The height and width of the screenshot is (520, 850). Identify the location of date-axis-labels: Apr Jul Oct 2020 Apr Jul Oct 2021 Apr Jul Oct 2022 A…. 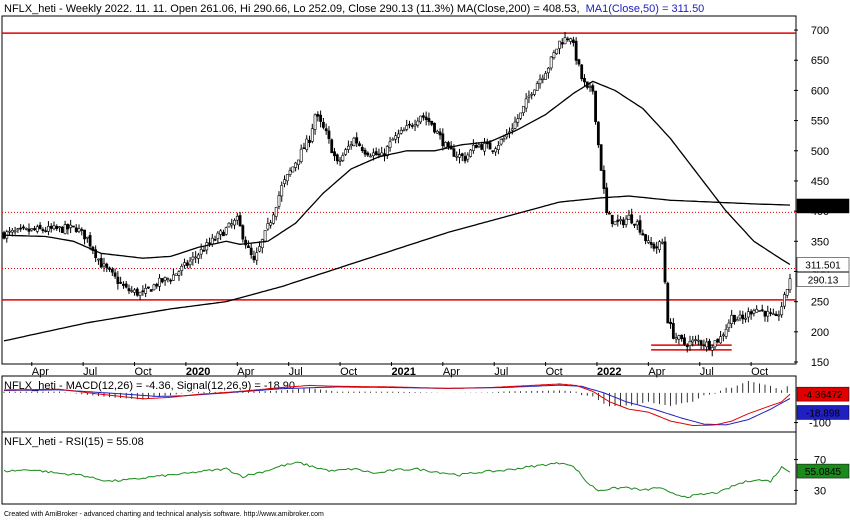
(399, 370).